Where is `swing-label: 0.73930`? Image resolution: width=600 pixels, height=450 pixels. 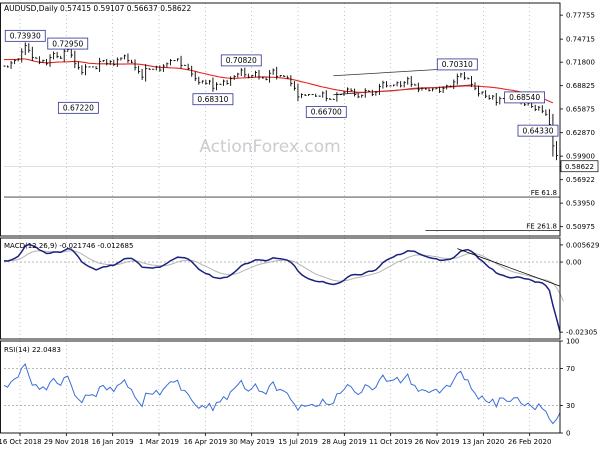 swing-label: 0.73930 is located at coordinates (25, 36).